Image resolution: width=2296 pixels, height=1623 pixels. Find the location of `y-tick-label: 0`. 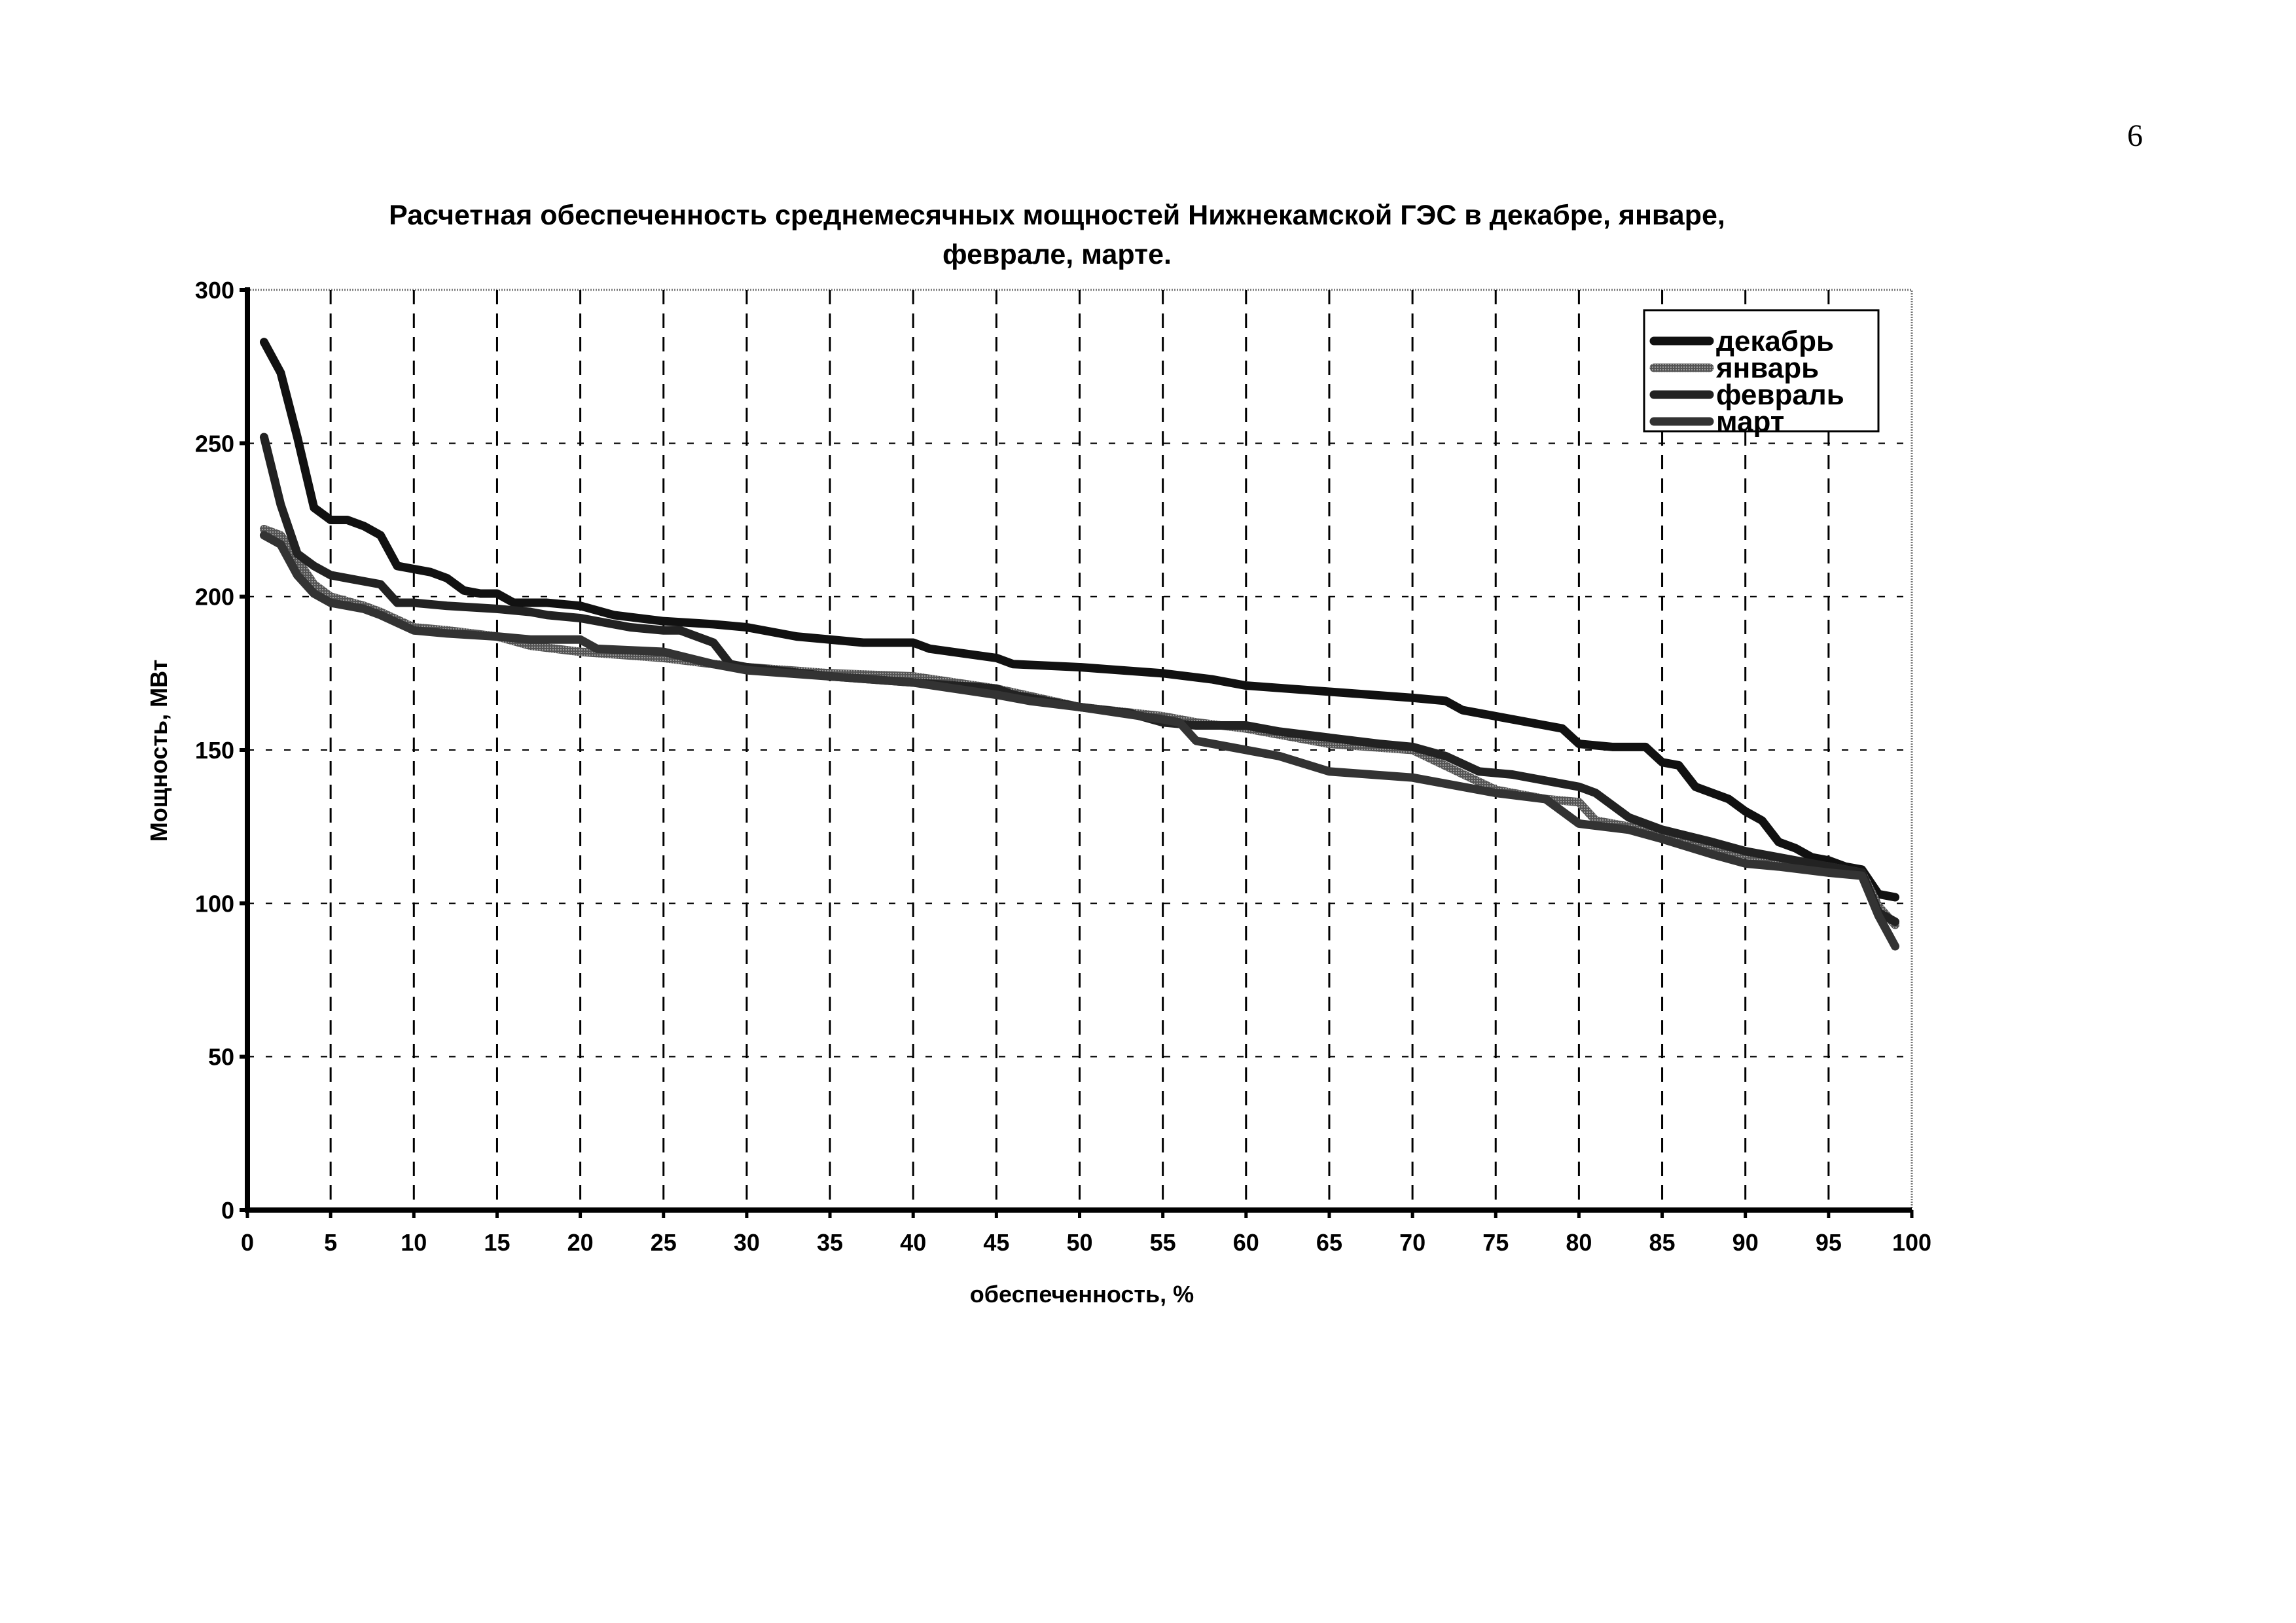

y-tick-label: 0 is located at coordinates (227, 1210).